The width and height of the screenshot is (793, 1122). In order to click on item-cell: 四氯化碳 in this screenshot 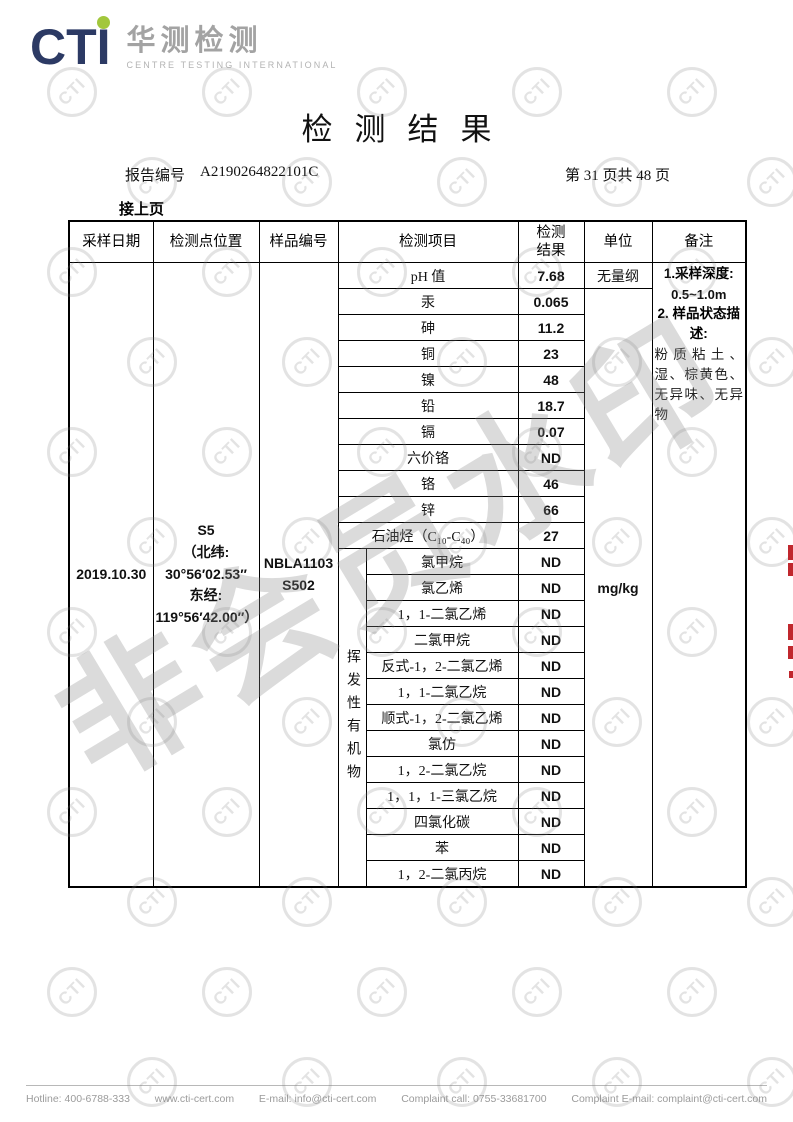, I will do `click(442, 822)`.